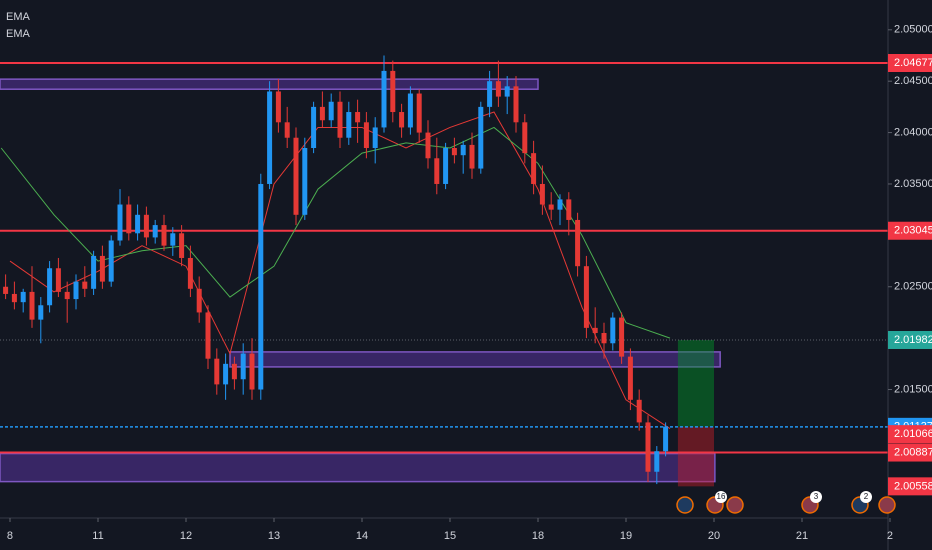  Describe the element at coordinates (913, 486) in the screenshot. I see `price-tag-label: 2.00558` at that location.